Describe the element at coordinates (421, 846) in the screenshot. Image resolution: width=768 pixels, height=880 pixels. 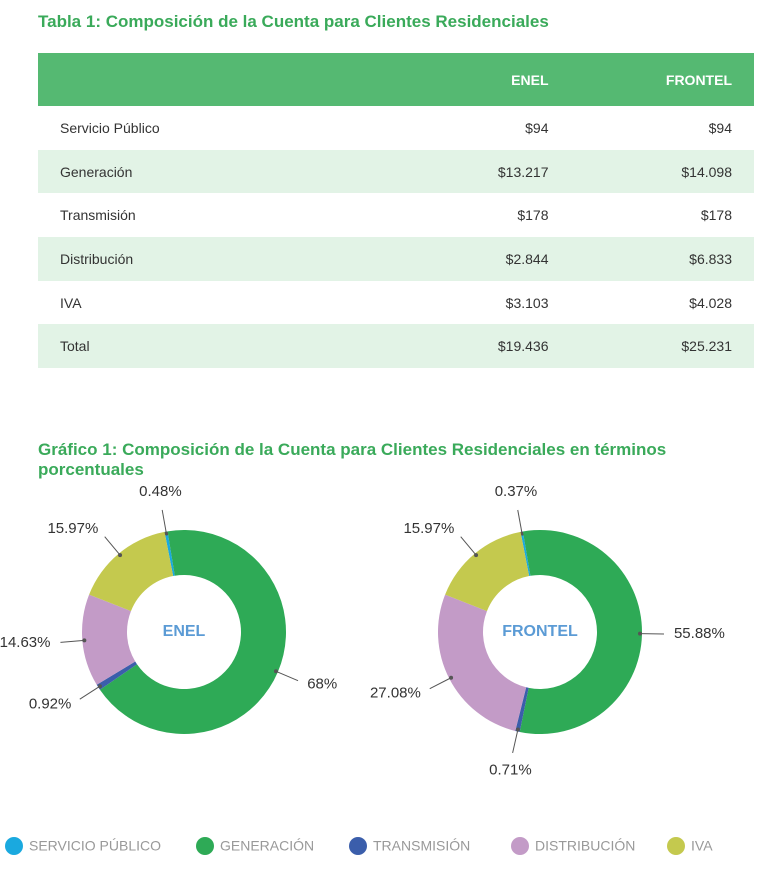
I see `legend-label: TRANSMISIÓN` at that location.